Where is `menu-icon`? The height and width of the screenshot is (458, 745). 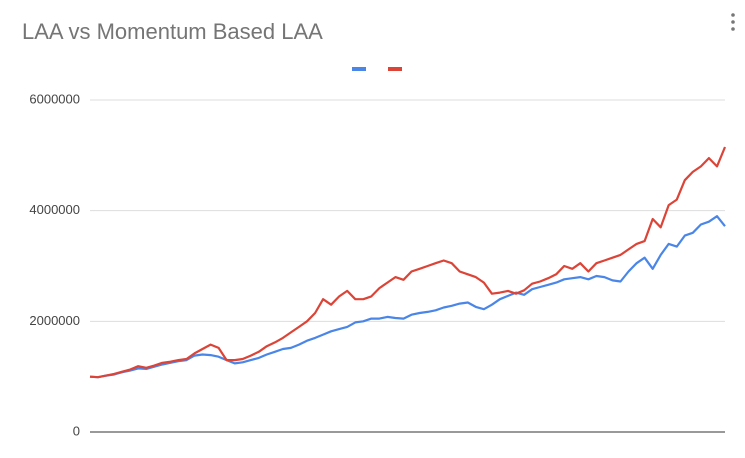
menu-icon is located at coordinates (733, 22).